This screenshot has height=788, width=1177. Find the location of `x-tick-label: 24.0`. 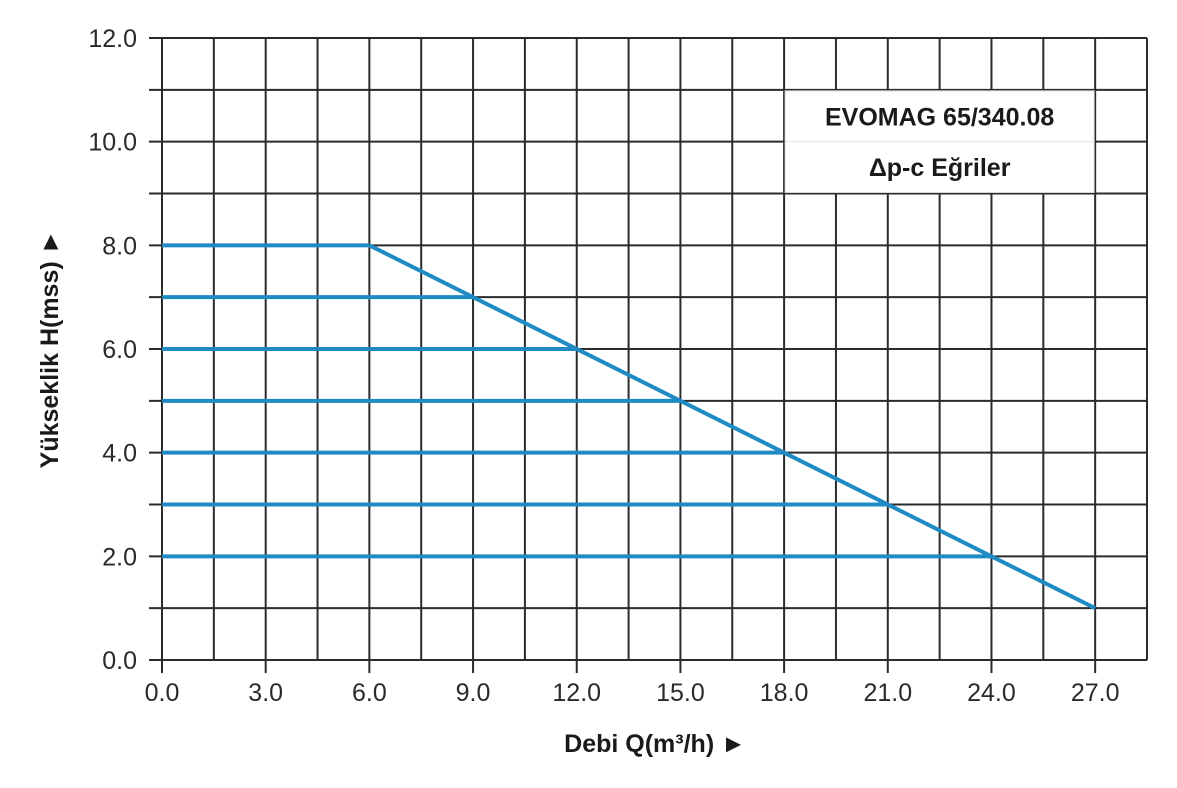

x-tick-label: 24.0 is located at coordinates (991, 693).